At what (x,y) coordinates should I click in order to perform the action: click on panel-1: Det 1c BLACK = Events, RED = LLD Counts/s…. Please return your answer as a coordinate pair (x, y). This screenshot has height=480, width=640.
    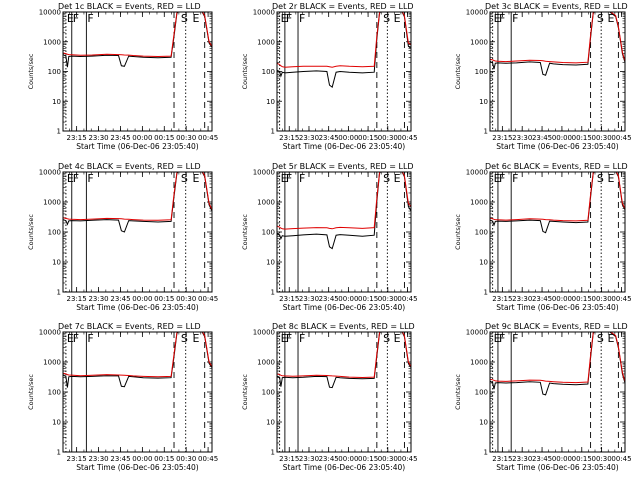
    Looking at the image, I should click on (122, 76).